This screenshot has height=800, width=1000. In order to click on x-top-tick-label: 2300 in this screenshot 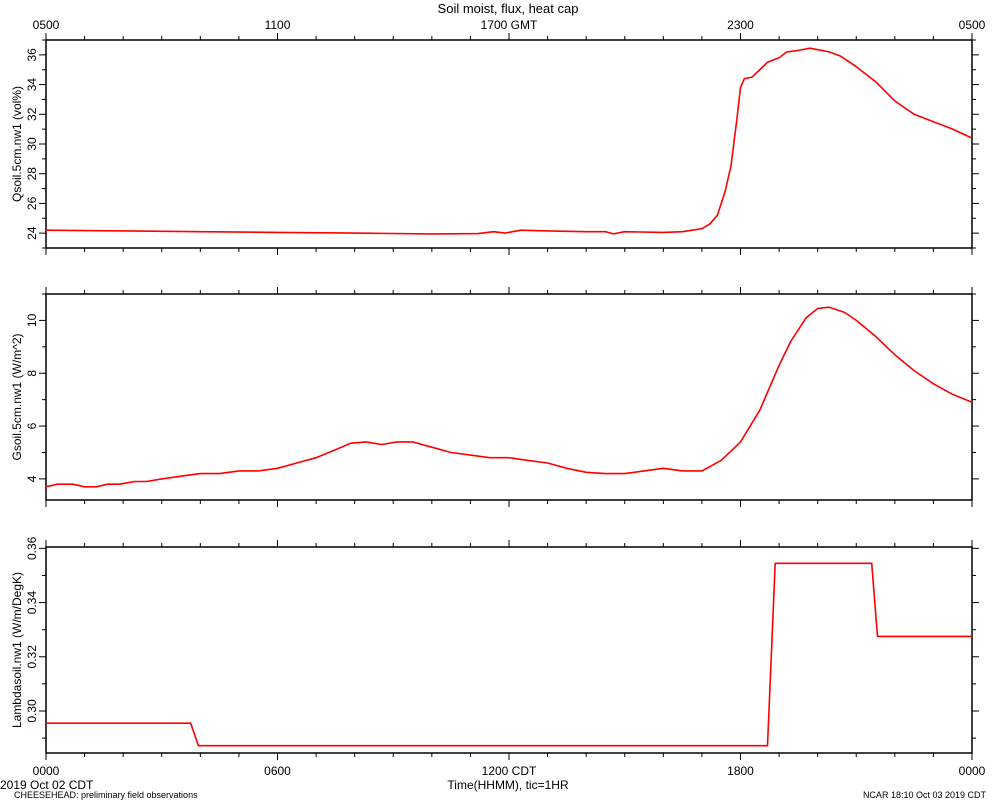, I will do `click(740, 25)`.